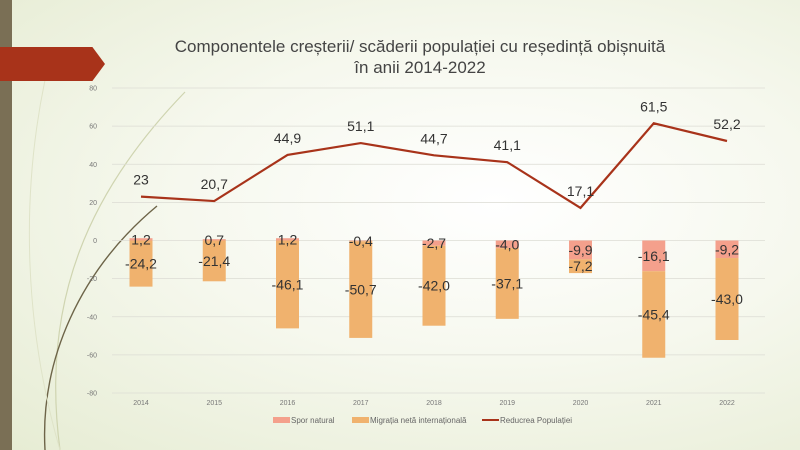  Describe the element at coordinates (536, 420) in the screenshot. I see `legend-label-2: Reducrea Populației` at that location.